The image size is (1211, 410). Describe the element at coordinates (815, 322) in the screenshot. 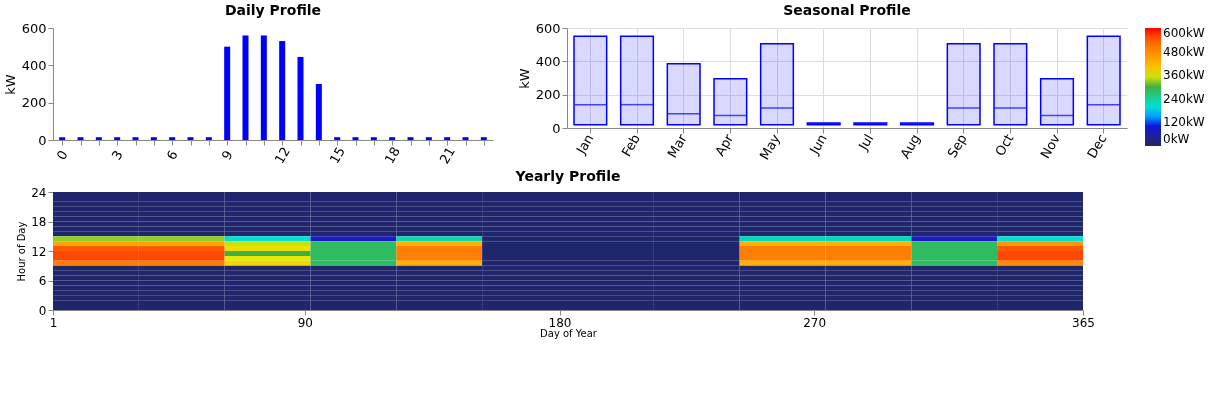

I see `x-tick-label: 270` at that location.